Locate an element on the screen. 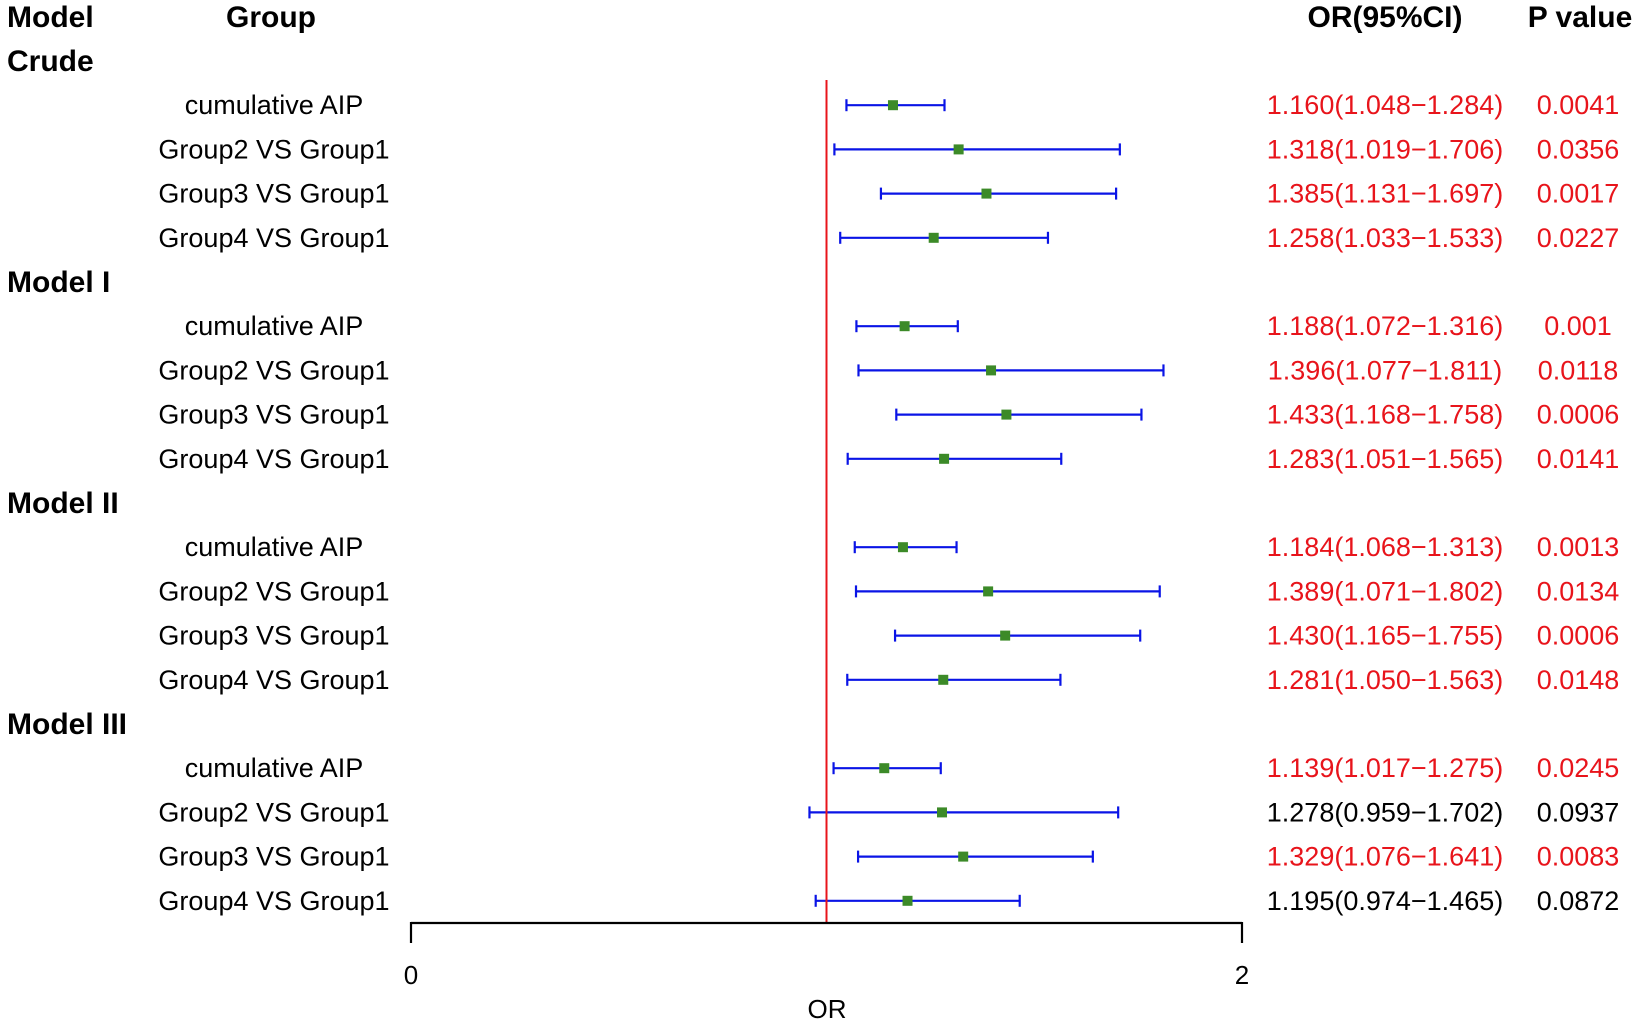 This screenshot has height=1022, width=1638. model-label: Crude is located at coordinates (50, 61).